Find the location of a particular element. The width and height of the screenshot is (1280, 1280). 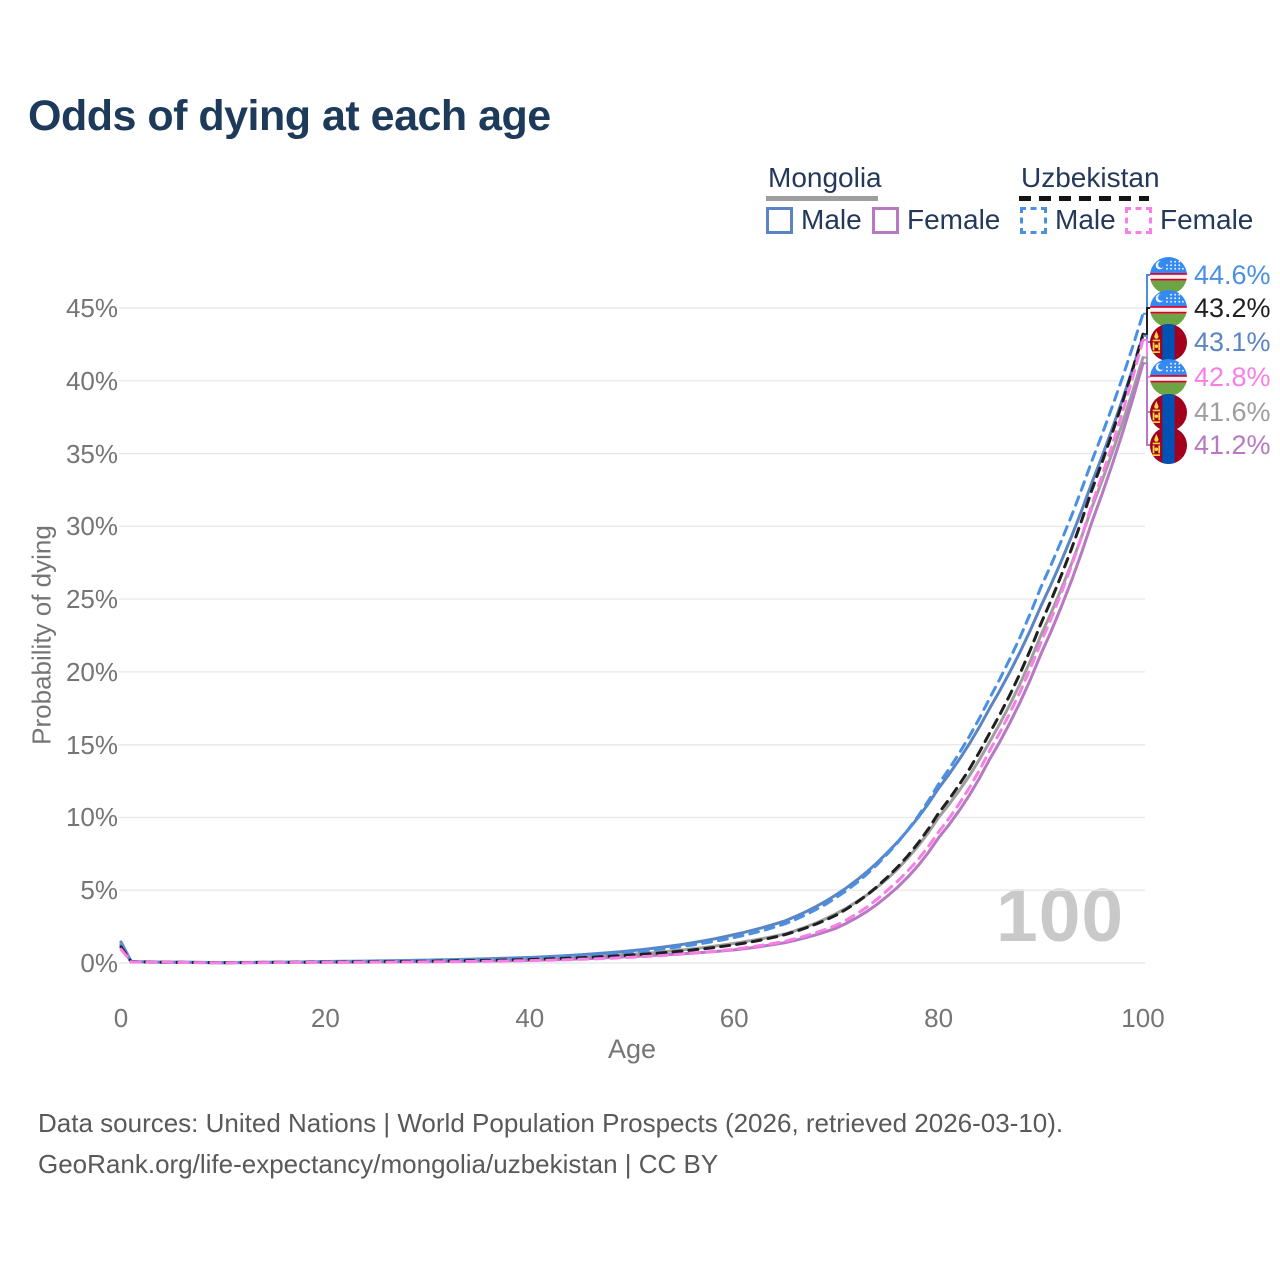

end-label-value: 41.2% is located at coordinates (1232, 444).